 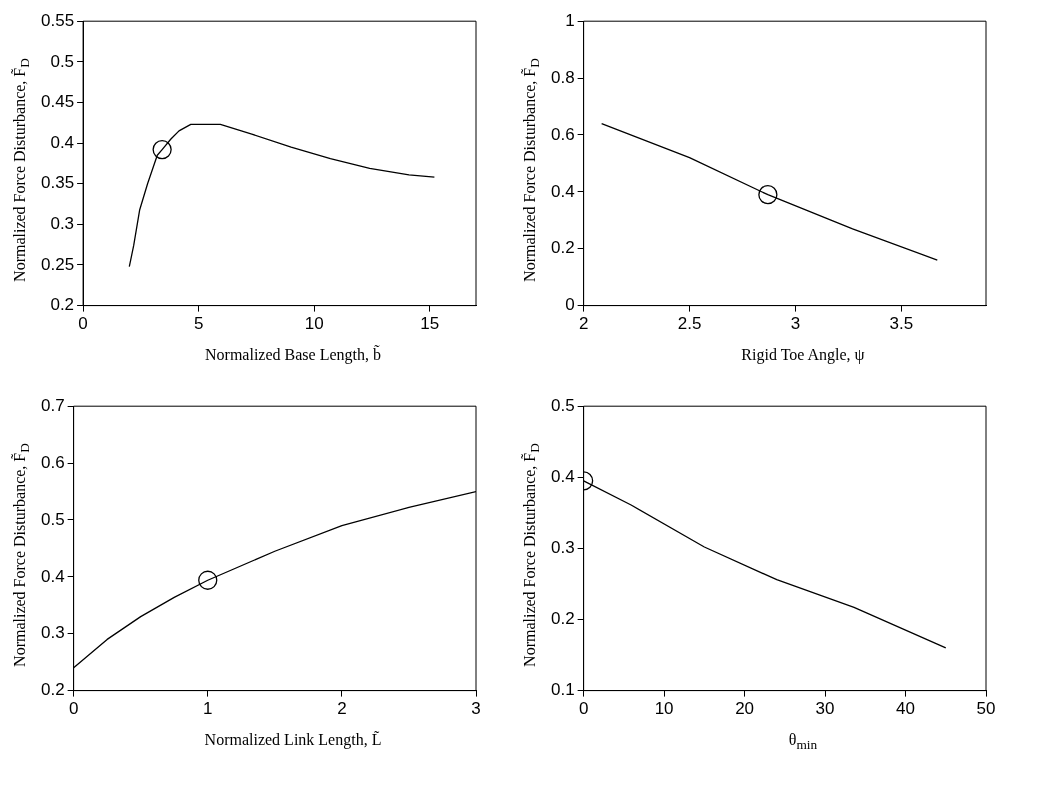 I want to click on y-tick-label: 0.8, so click(x=562, y=77).